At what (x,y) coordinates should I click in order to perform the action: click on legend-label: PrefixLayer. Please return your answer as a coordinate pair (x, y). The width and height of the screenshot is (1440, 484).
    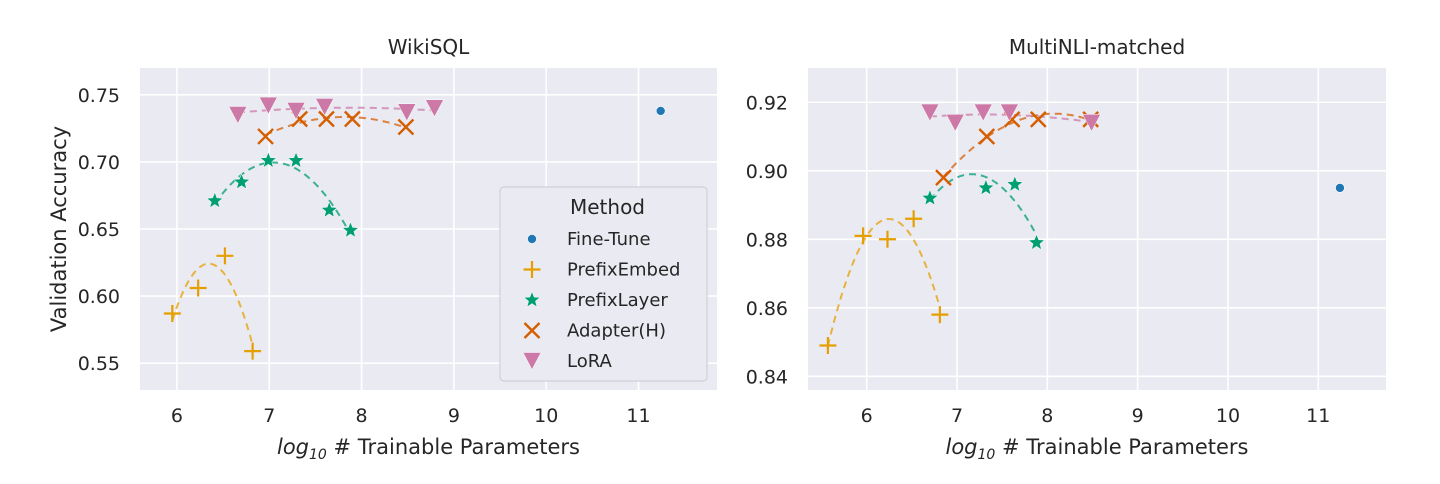
    Looking at the image, I should click on (617, 300).